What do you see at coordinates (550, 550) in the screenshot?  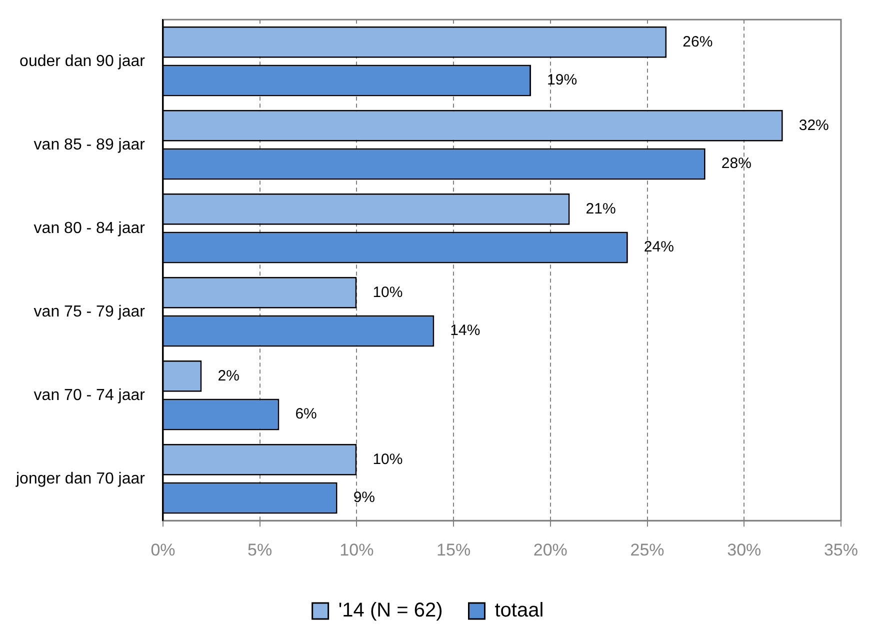 I see `x-tick-label: 20%` at bounding box center [550, 550].